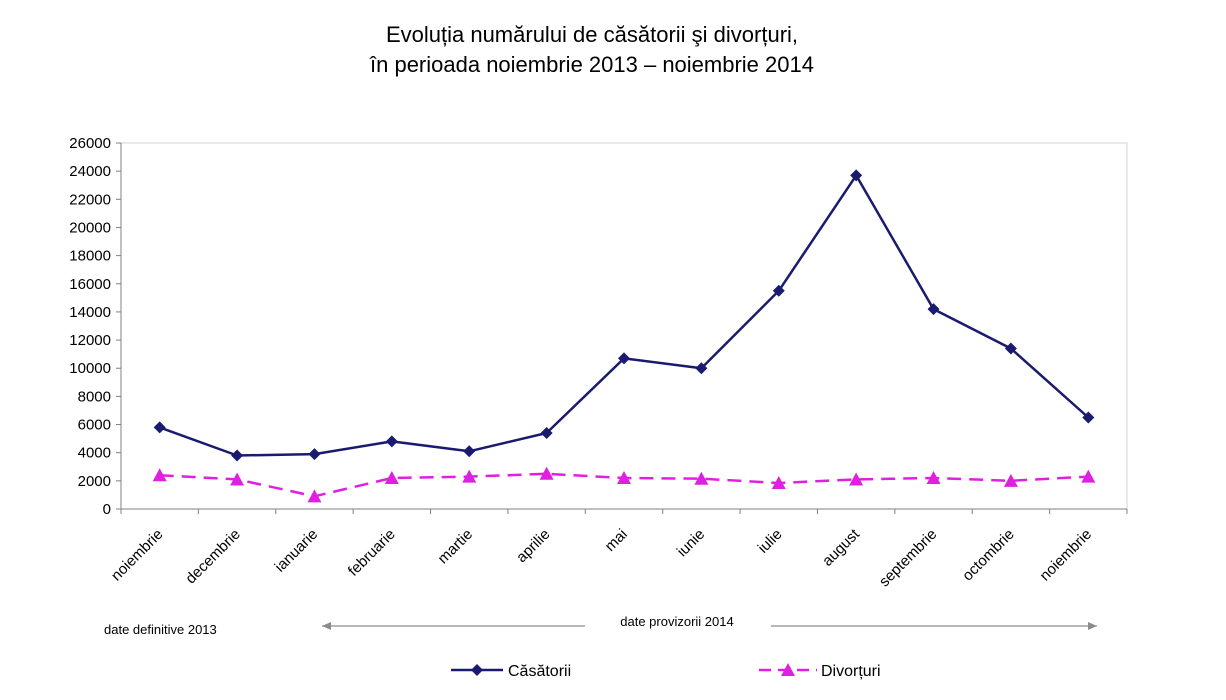 This screenshot has width=1226, height=700. I want to click on annotation-provisional: date provizorii 2014, so click(676, 621).